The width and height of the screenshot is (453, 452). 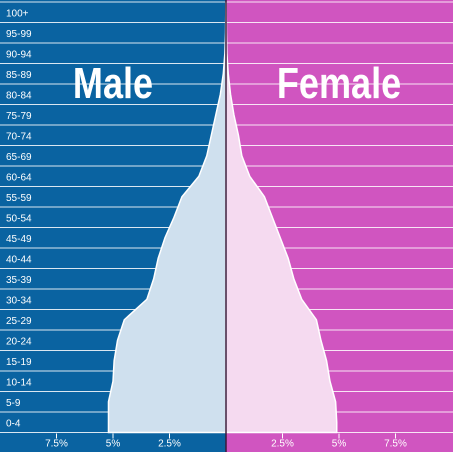 What do you see at coordinates (19, 198) in the screenshot?
I see `age-label: 55-59` at bounding box center [19, 198].